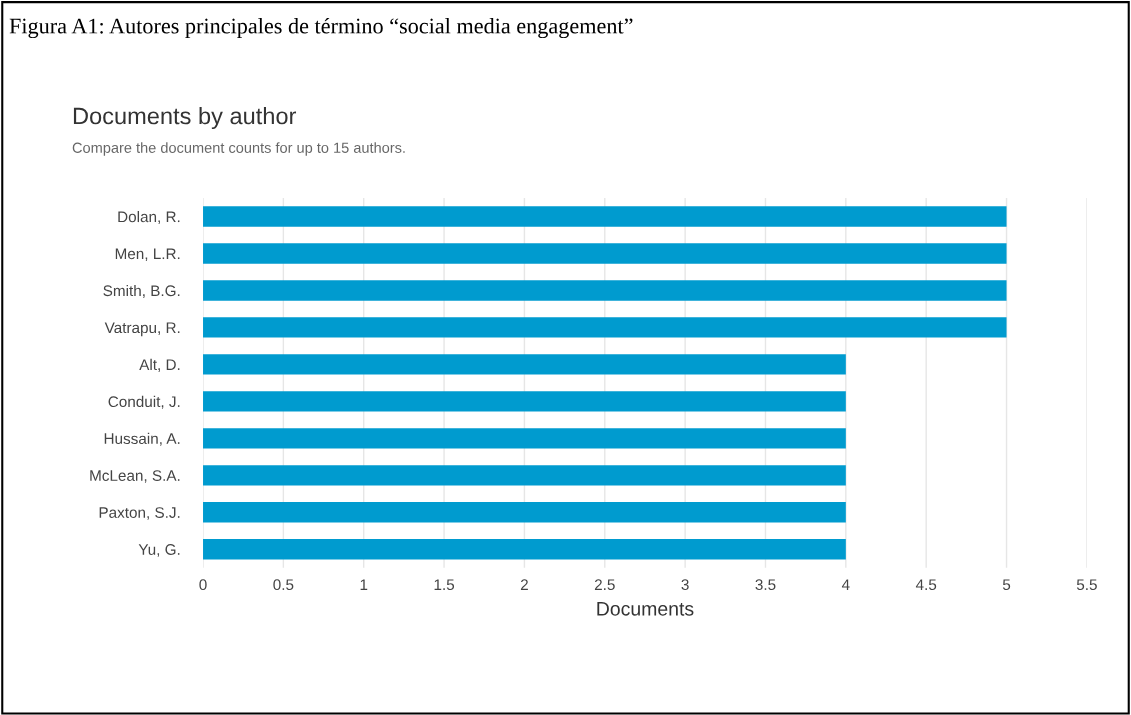  I want to click on x-tick-label: 2, so click(524, 584).